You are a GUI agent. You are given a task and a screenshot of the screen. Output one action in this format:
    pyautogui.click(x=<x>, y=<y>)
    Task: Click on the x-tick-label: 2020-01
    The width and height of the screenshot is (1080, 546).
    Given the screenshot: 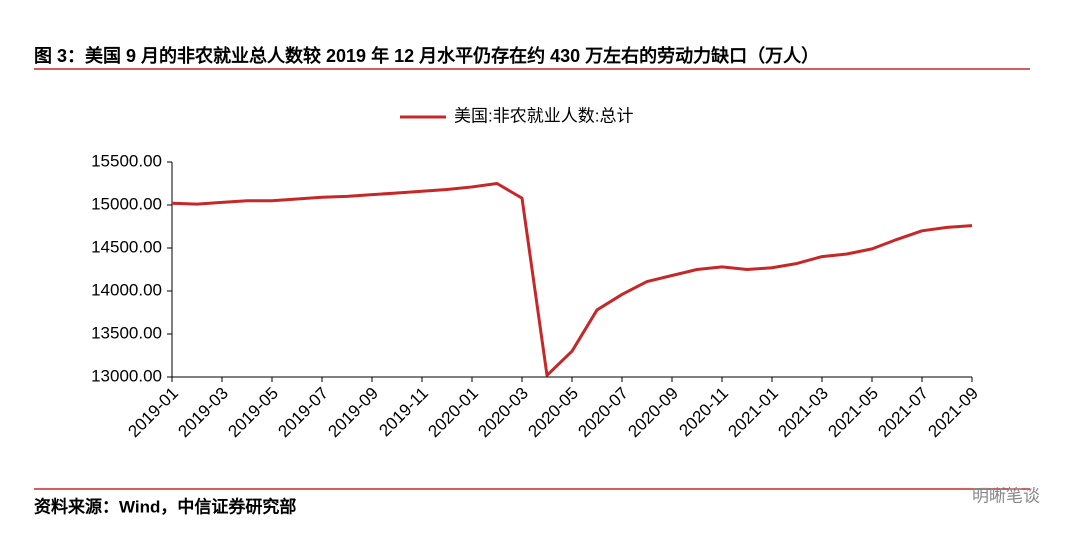 What is the action you would take?
    pyautogui.click(x=453, y=413)
    